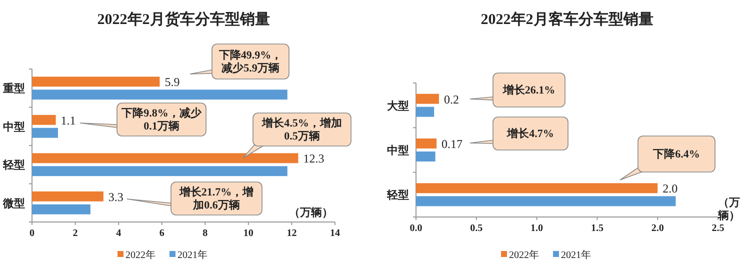 Image resolution: width=752 pixels, height=270 pixels. What do you see at coordinates (13, 89) in the screenshot?
I see `y-tick-label: 重型` at bounding box center [13, 89].